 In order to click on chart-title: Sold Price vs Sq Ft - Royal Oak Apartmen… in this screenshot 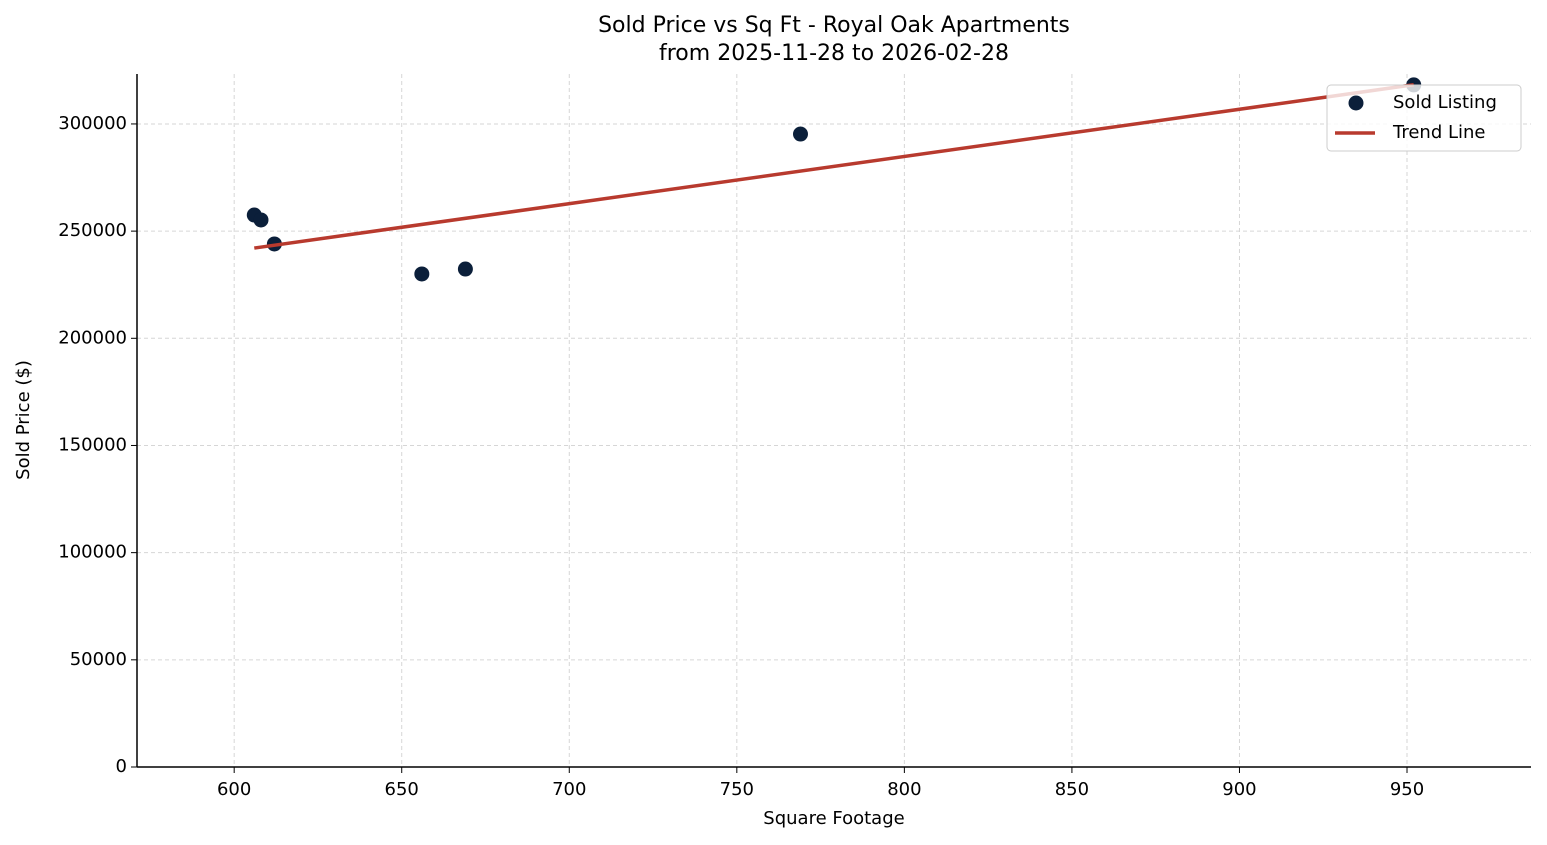, I will do `click(834, 25)`.